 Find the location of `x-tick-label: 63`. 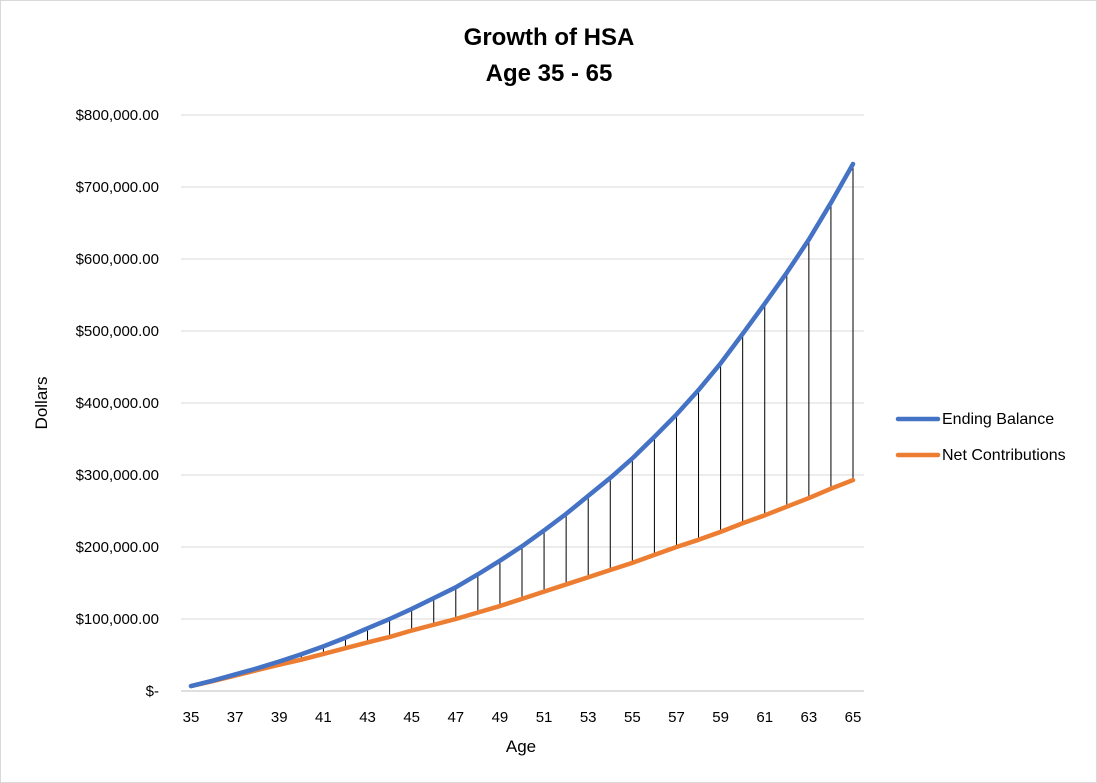

x-tick-label: 63 is located at coordinates (809, 717).